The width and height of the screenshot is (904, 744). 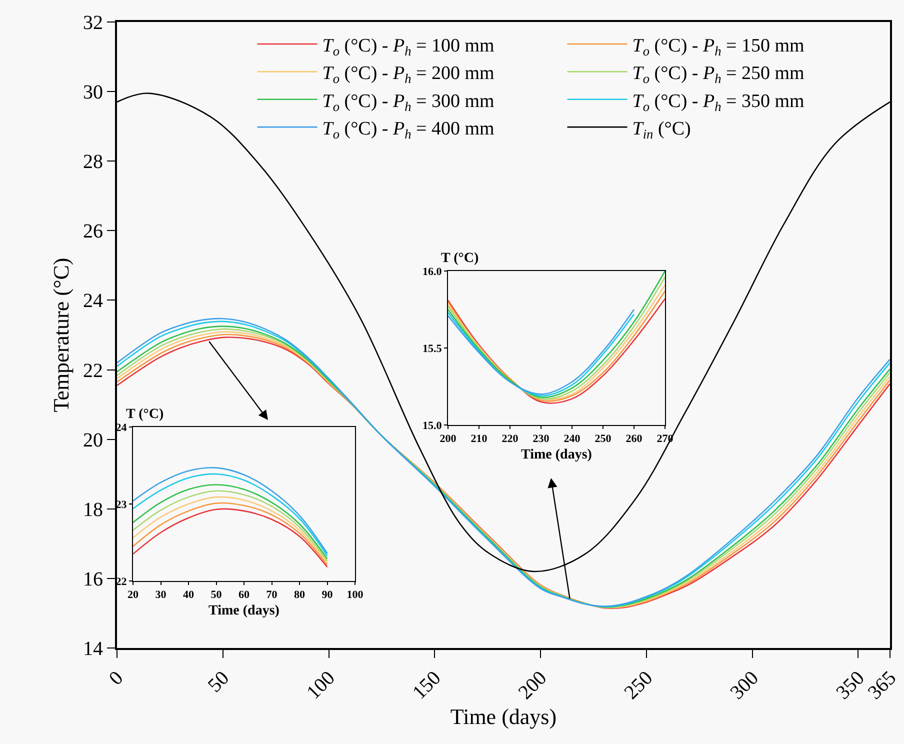 What do you see at coordinates (328, 595) in the screenshot?
I see `x-tick-label: 90` at bounding box center [328, 595].